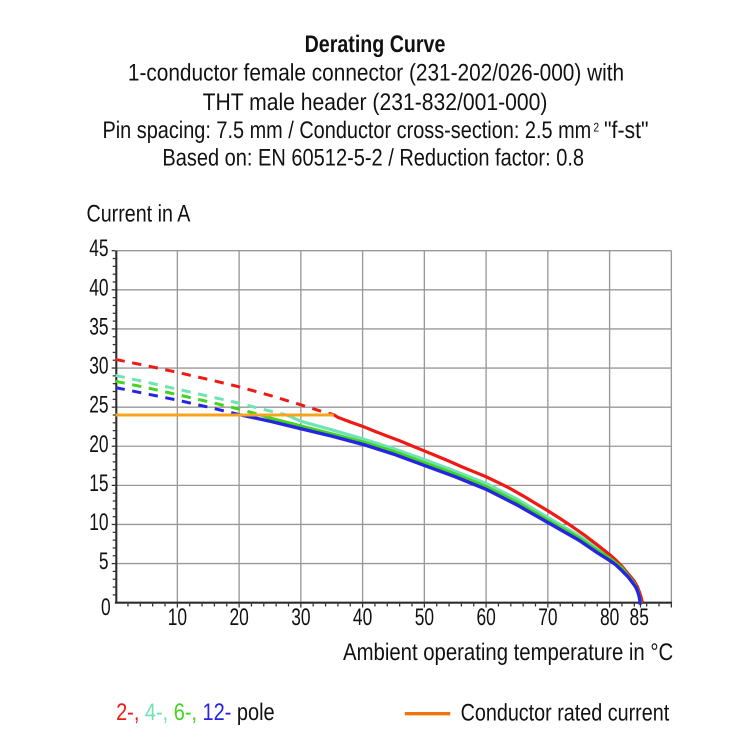 The width and height of the screenshot is (750, 750). I want to click on svg-text: Derating Curve, so click(375, 44).